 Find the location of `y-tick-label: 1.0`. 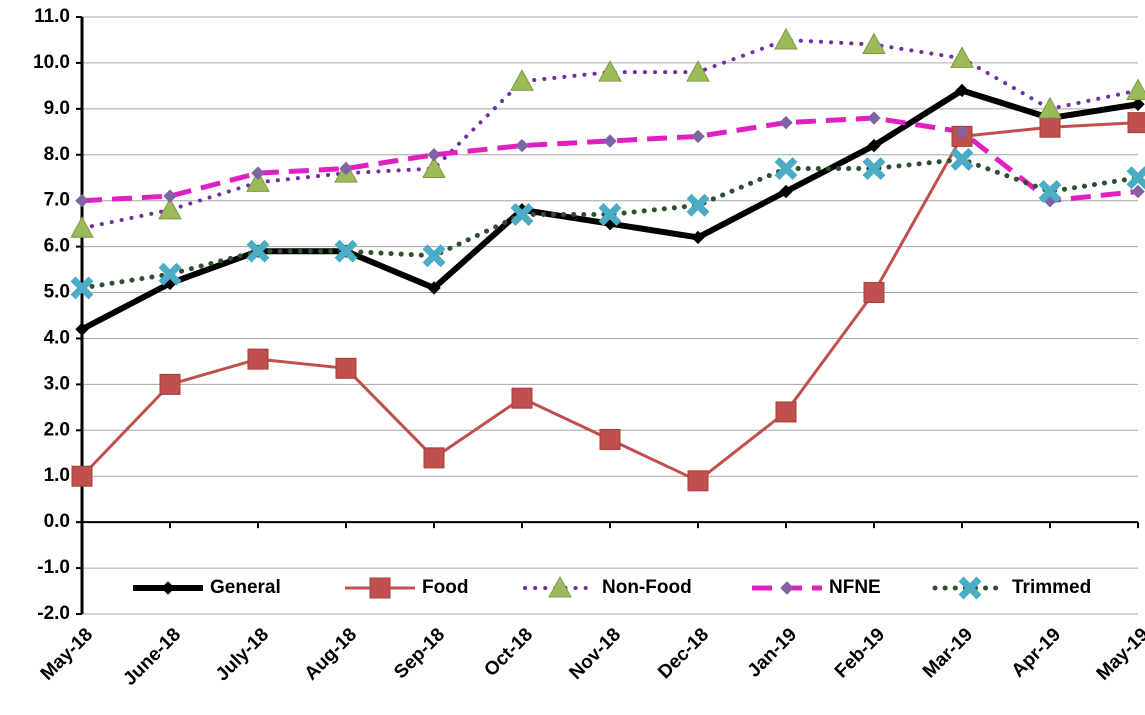

y-tick-label: 1.0 is located at coordinates (57, 475).